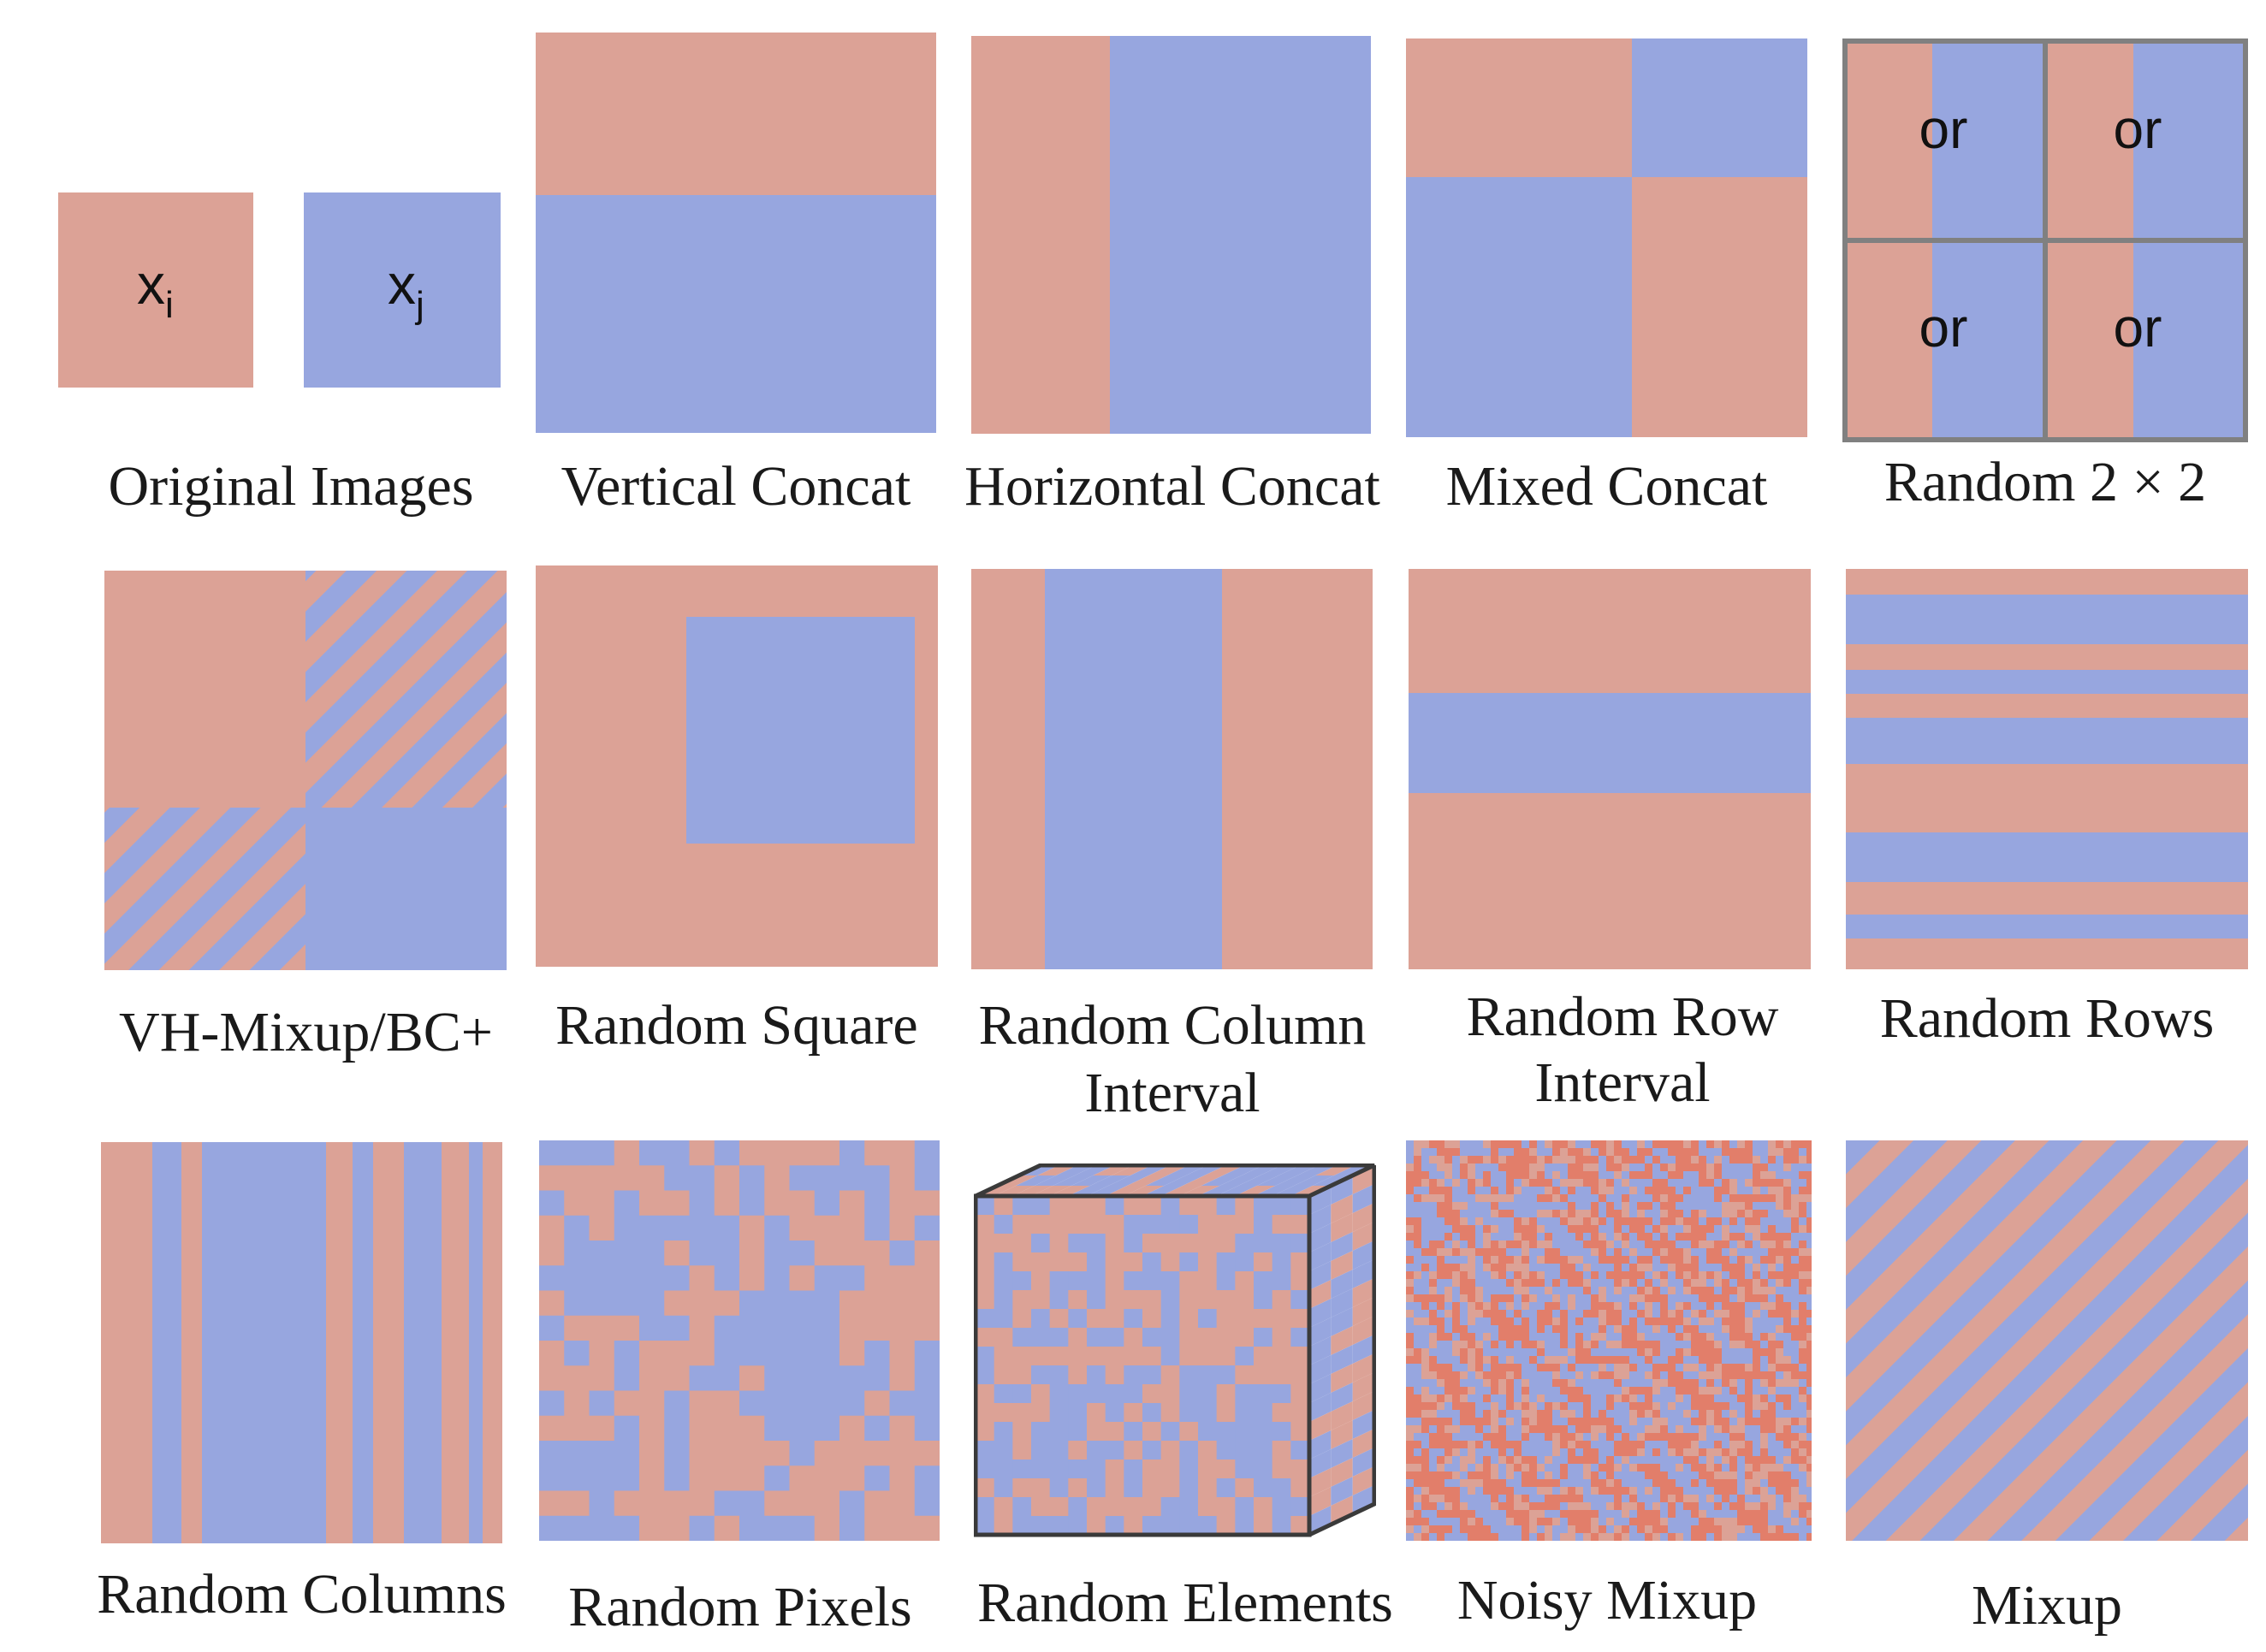 This screenshot has height=1652, width=2266. What do you see at coordinates (1172, 486) in the screenshot?
I see `label-horizontal-concat: Horizontal Concat` at bounding box center [1172, 486].